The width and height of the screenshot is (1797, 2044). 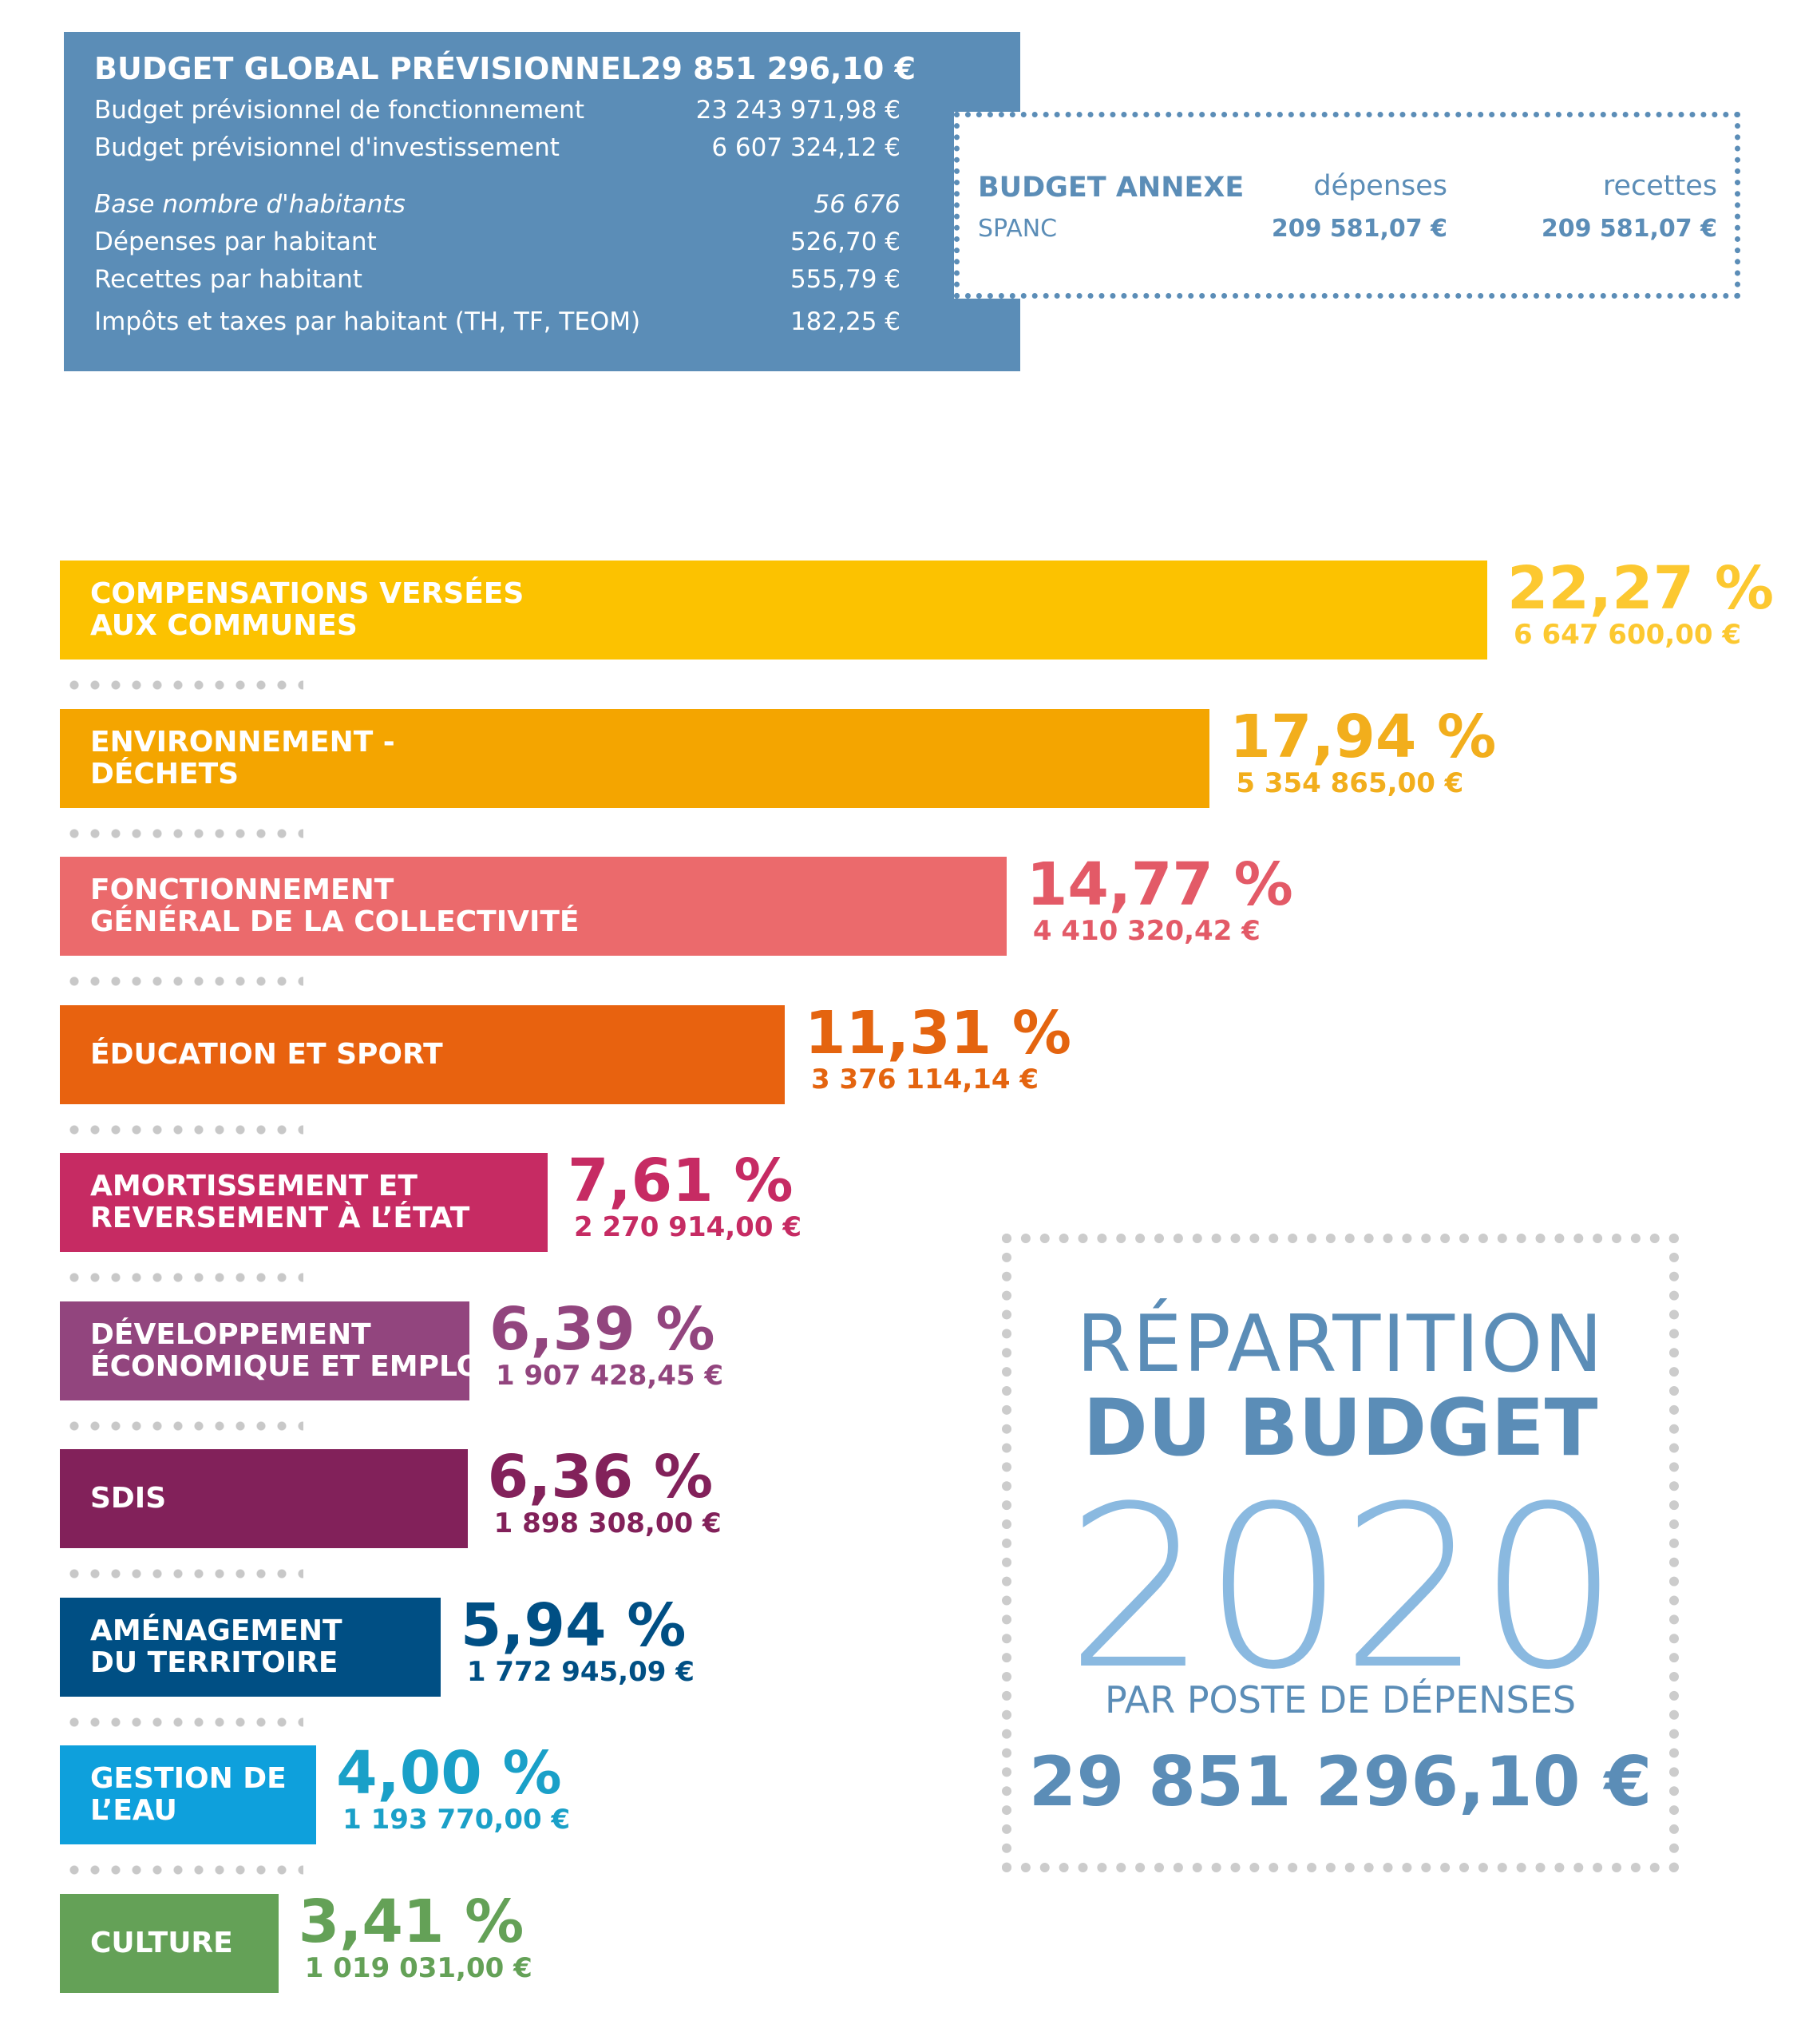 What do you see at coordinates (938, 1033) in the screenshot?
I see `bar-percent-label: 11,31 %` at bounding box center [938, 1033].